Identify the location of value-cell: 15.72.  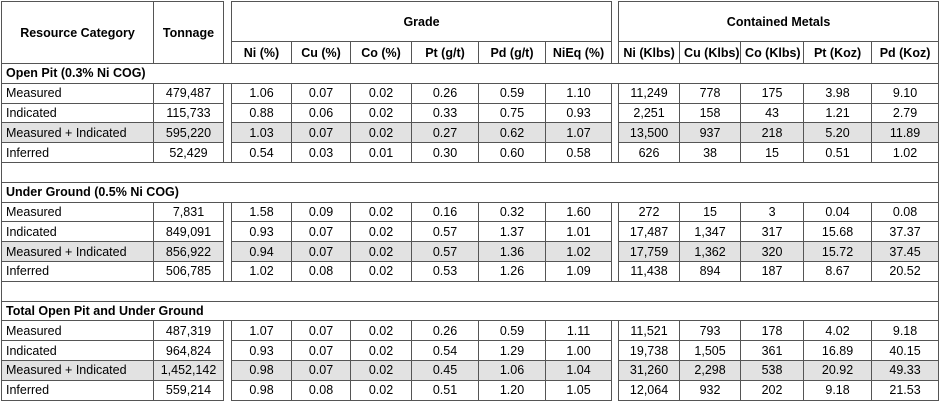
(838, 251).